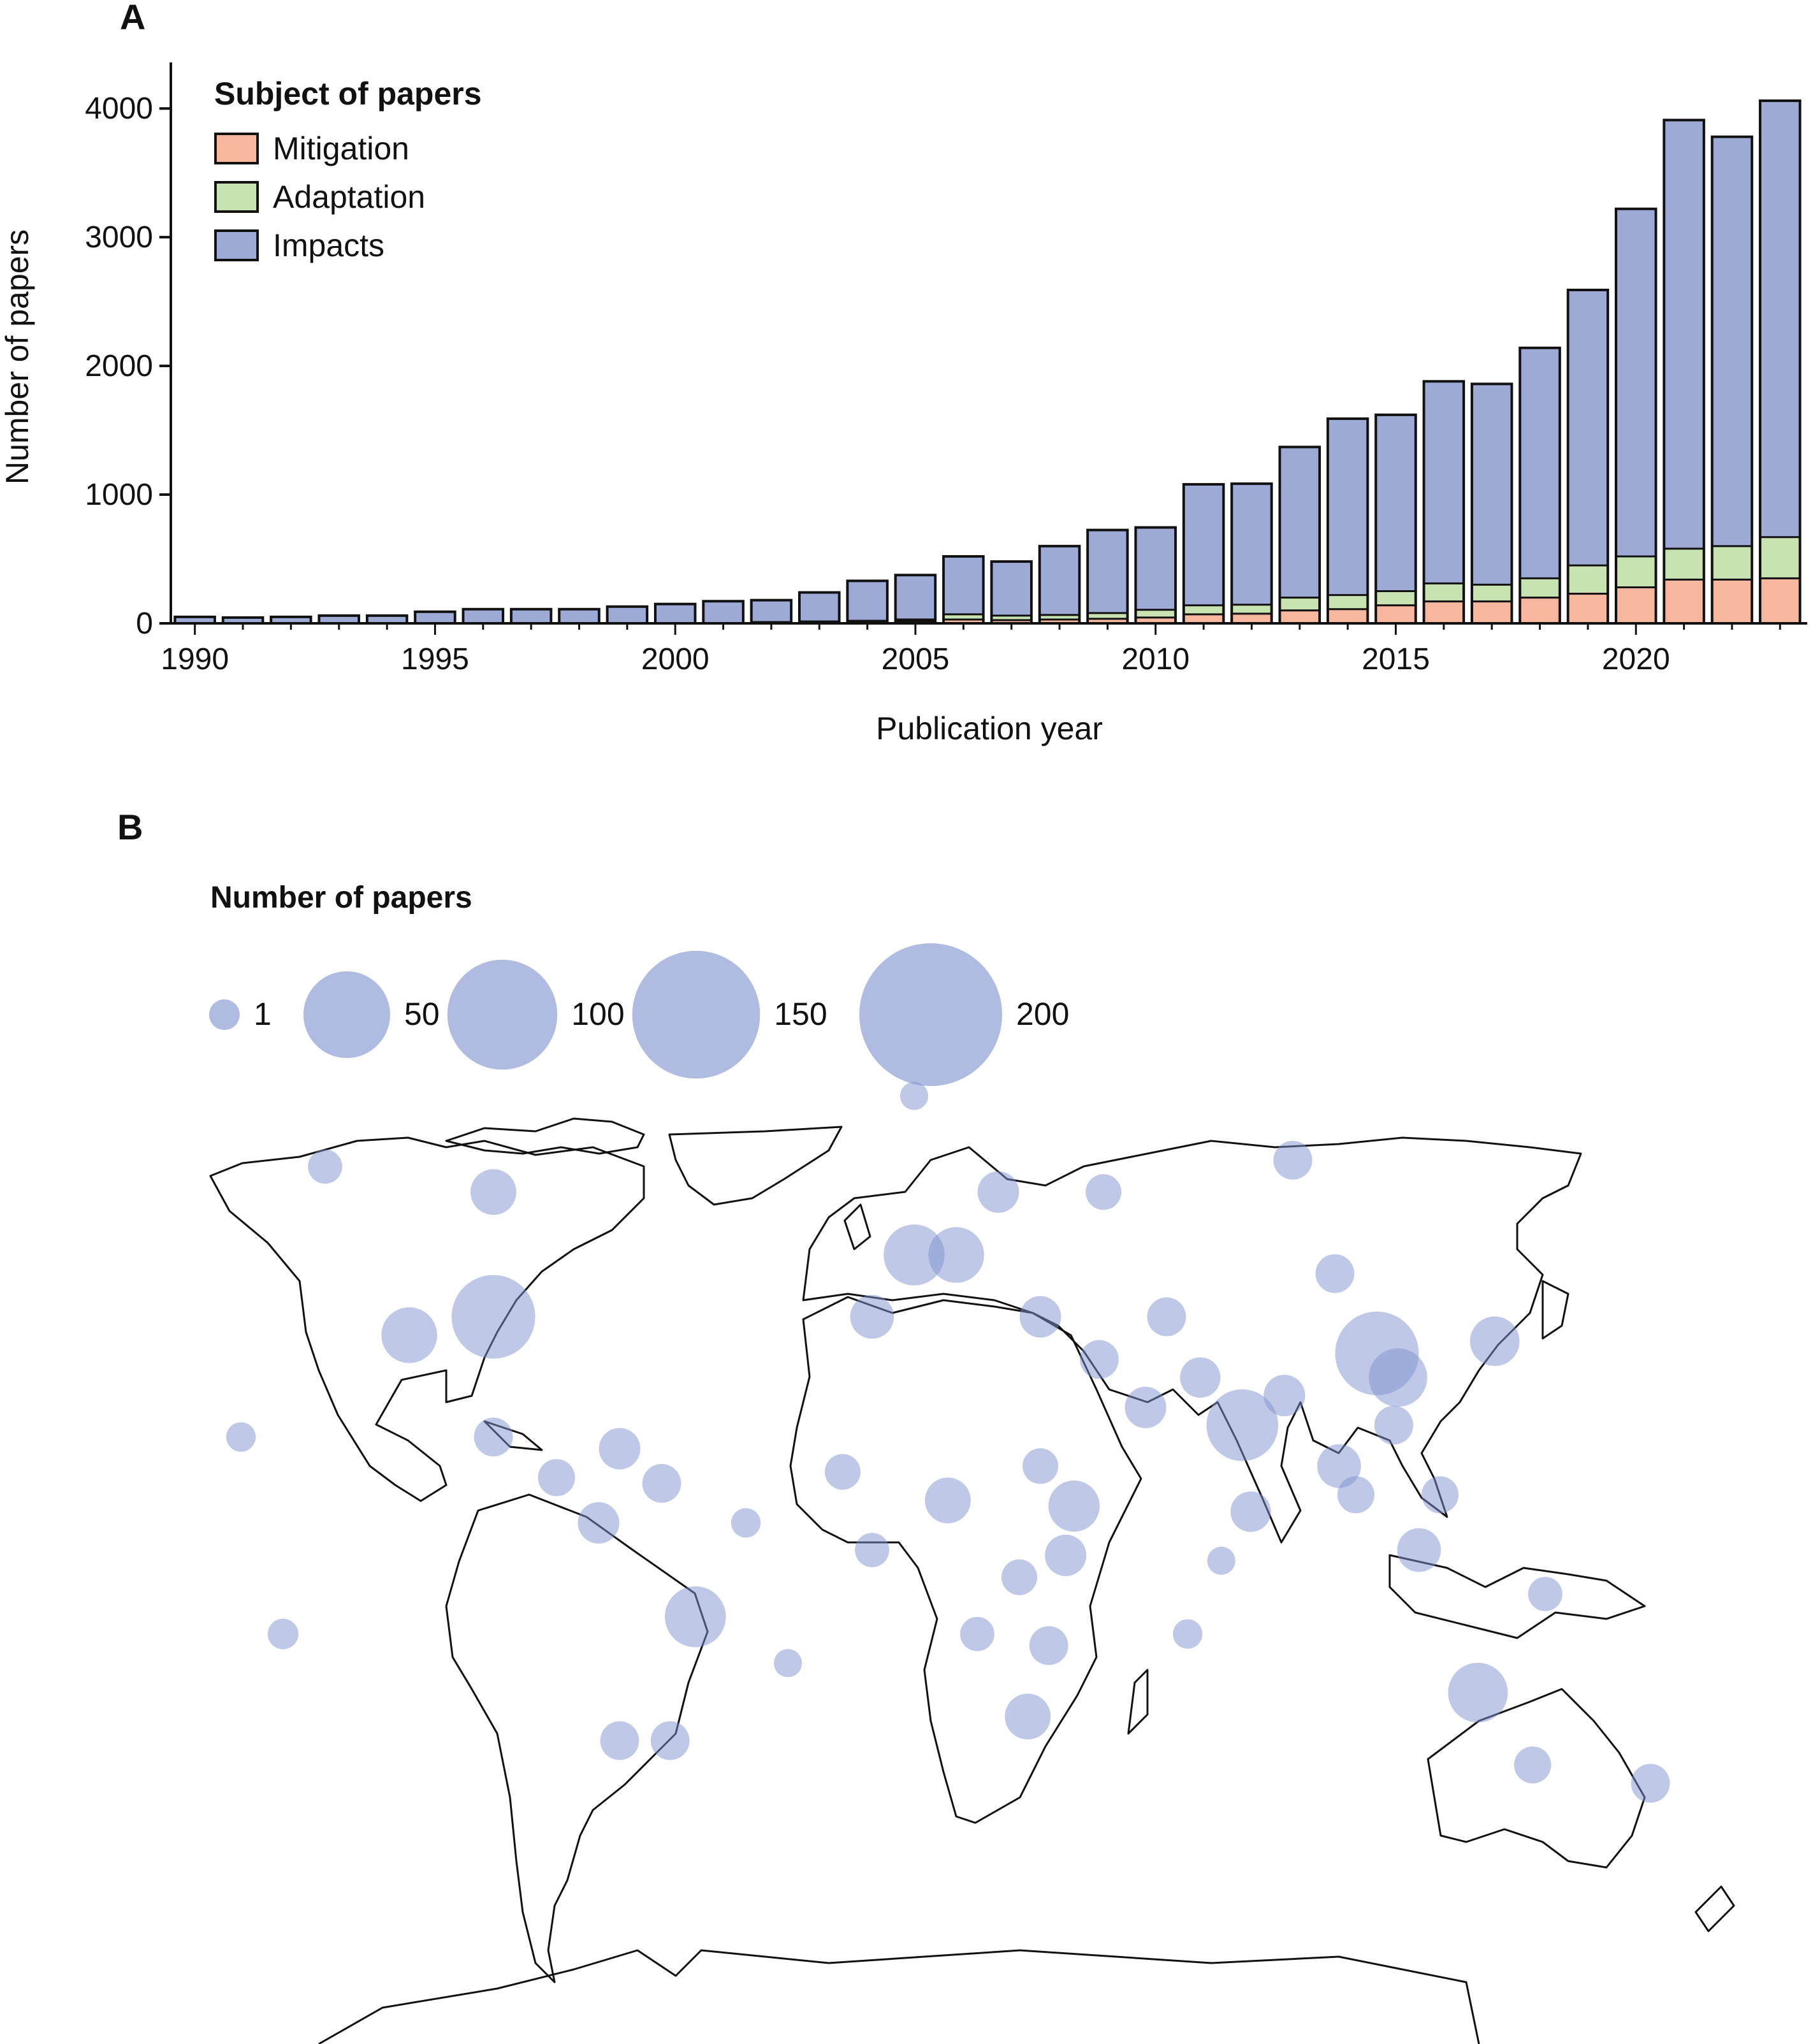 The image size is (1820, 2044). Describe the element at coordinates (1252, 618) in the screenshot. I see `bar-segment-mitigation-2012` at that location.